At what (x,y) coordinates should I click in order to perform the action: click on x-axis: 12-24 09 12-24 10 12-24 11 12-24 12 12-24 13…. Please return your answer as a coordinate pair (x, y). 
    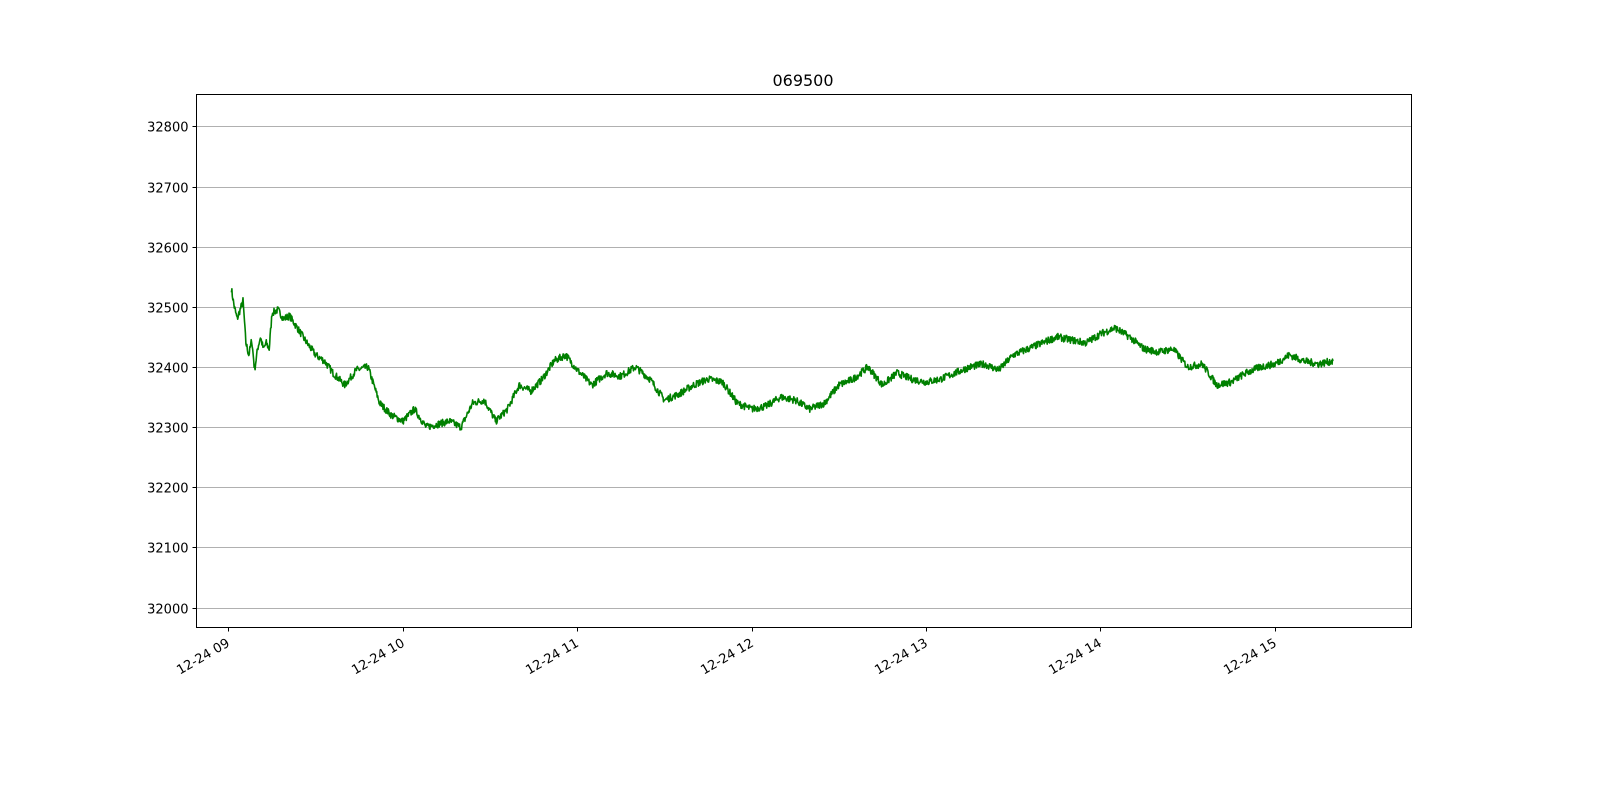
    Looking at the image, I should click on (727, 652).